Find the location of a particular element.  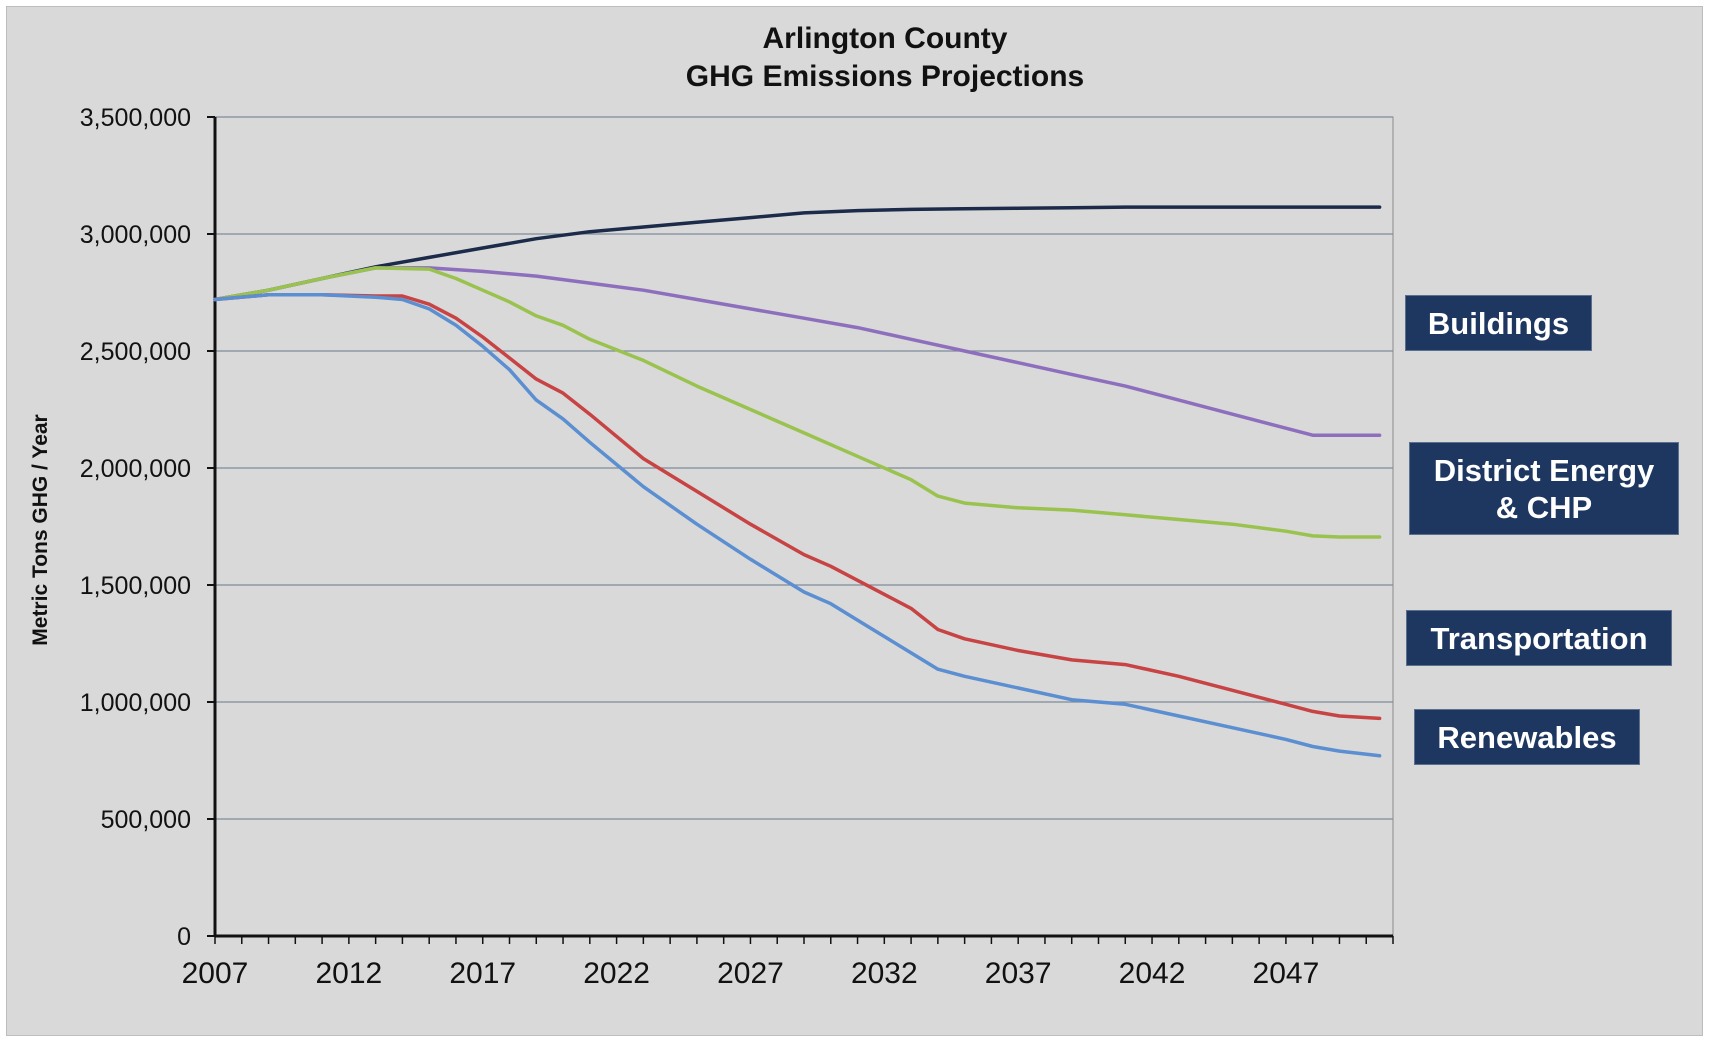

x-tick-label: 2047 is located at coordinates (1286, 973).